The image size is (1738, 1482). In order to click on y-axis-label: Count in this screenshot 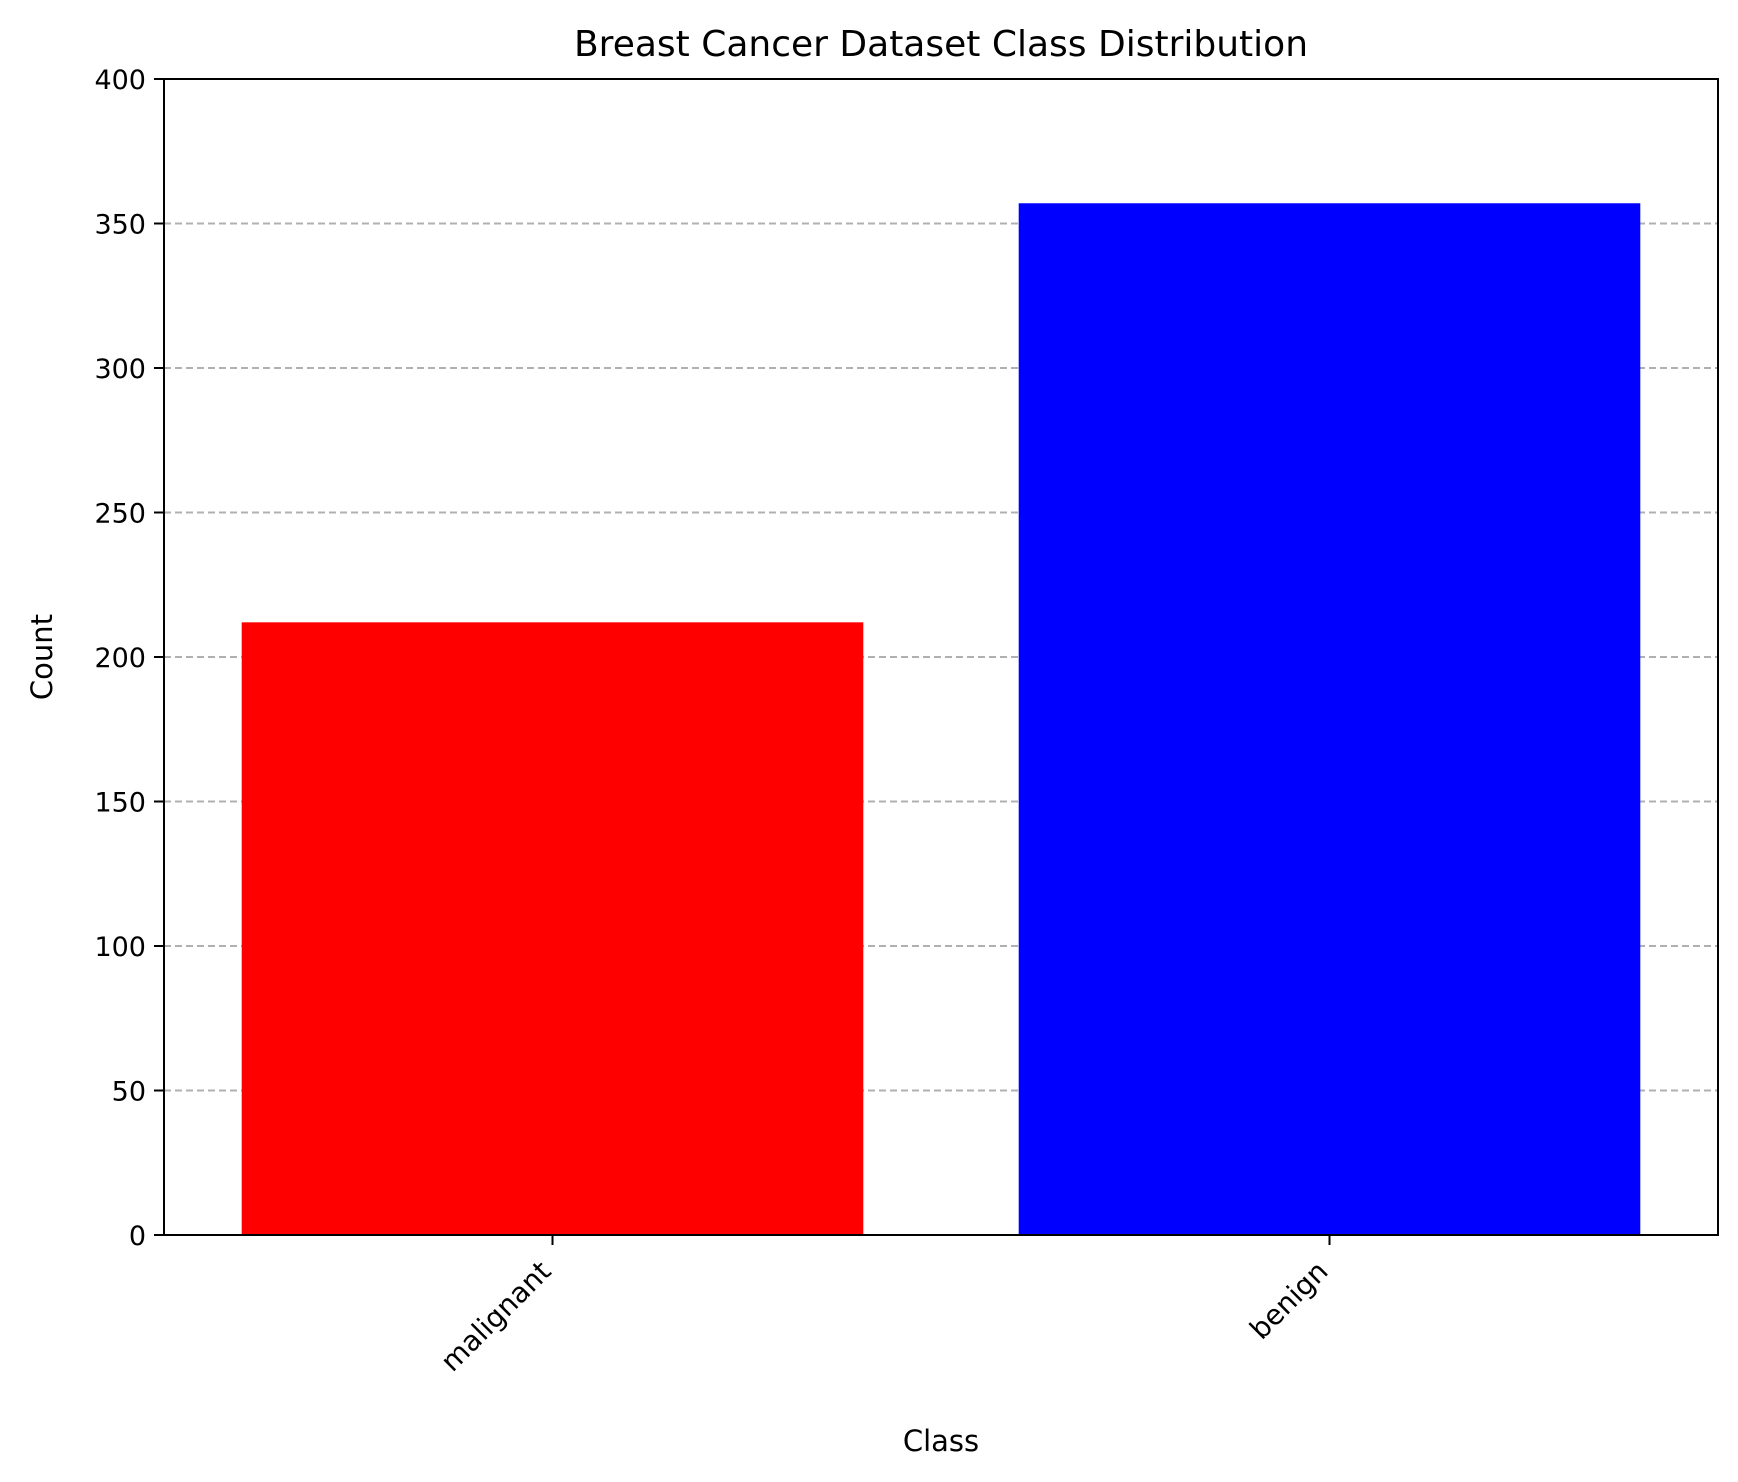, I will do `click(42, 657)`.